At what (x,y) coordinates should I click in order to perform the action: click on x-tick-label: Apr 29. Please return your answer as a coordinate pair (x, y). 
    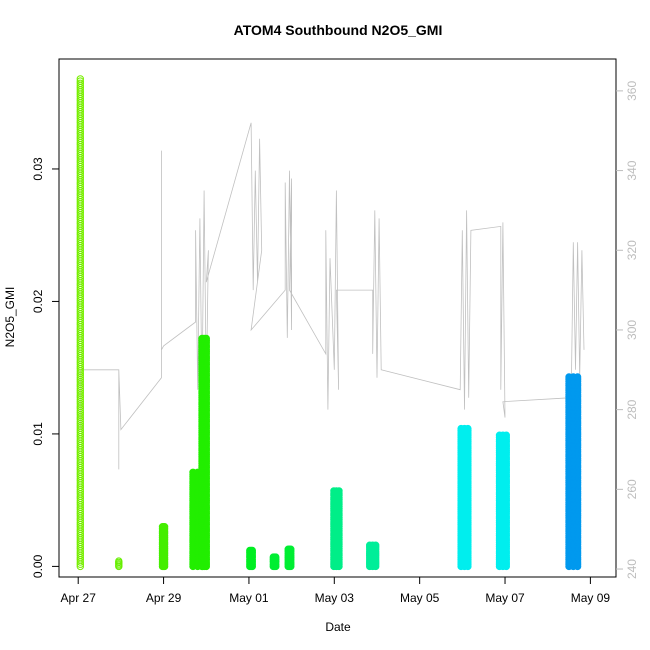
    Looking at the image, I should click on (164, 598).